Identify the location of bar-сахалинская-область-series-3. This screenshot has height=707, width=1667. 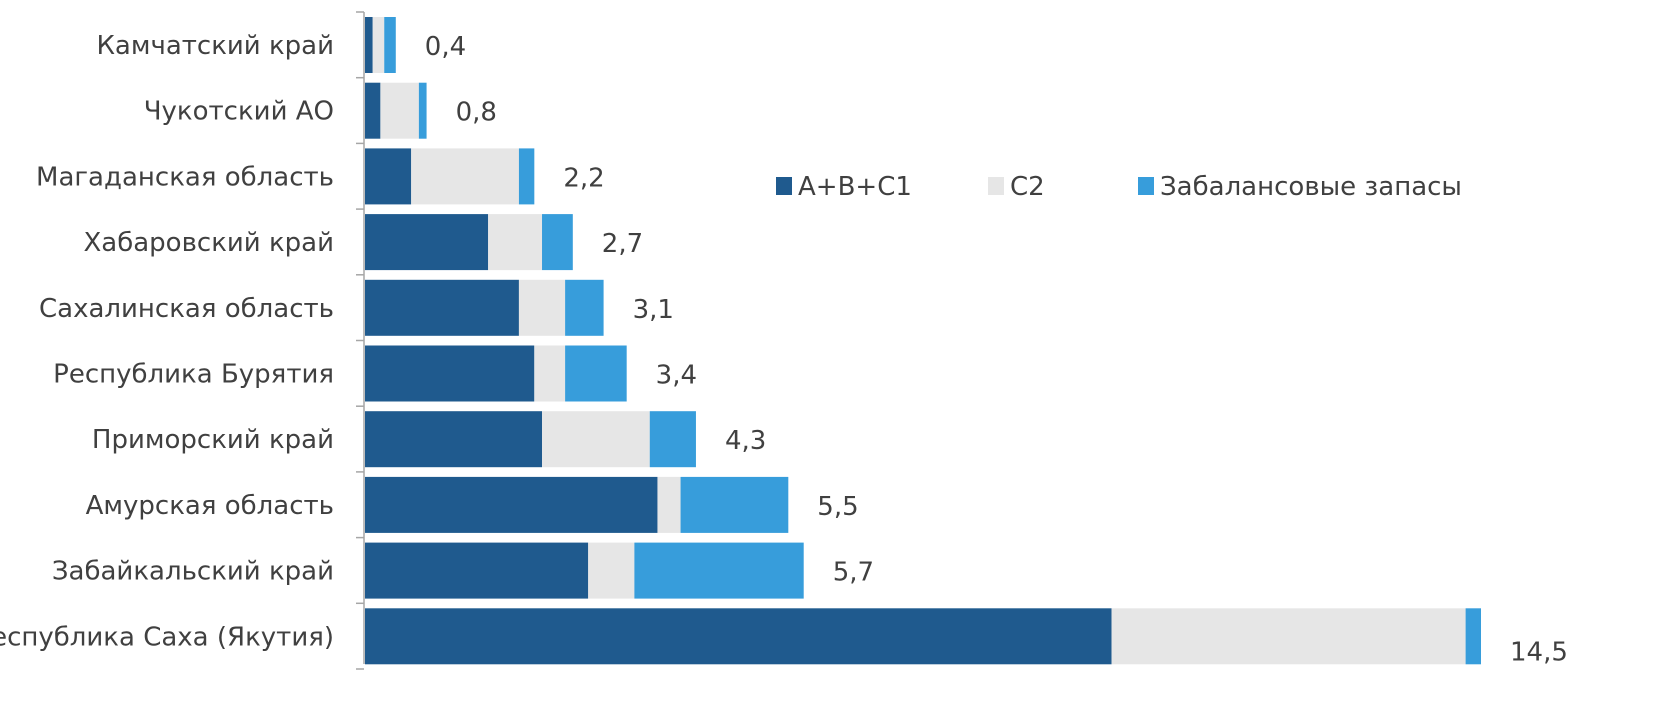
(584, 307).